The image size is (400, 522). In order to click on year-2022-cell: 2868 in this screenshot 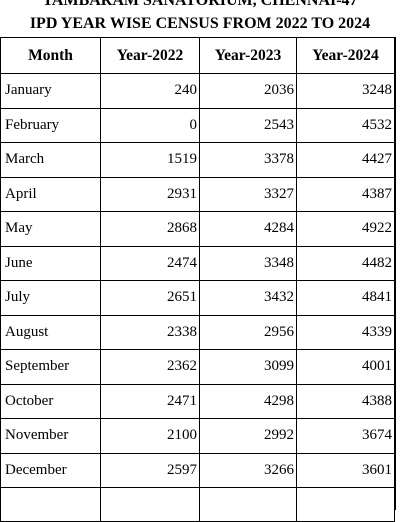, I will do `click(150, 229)`.